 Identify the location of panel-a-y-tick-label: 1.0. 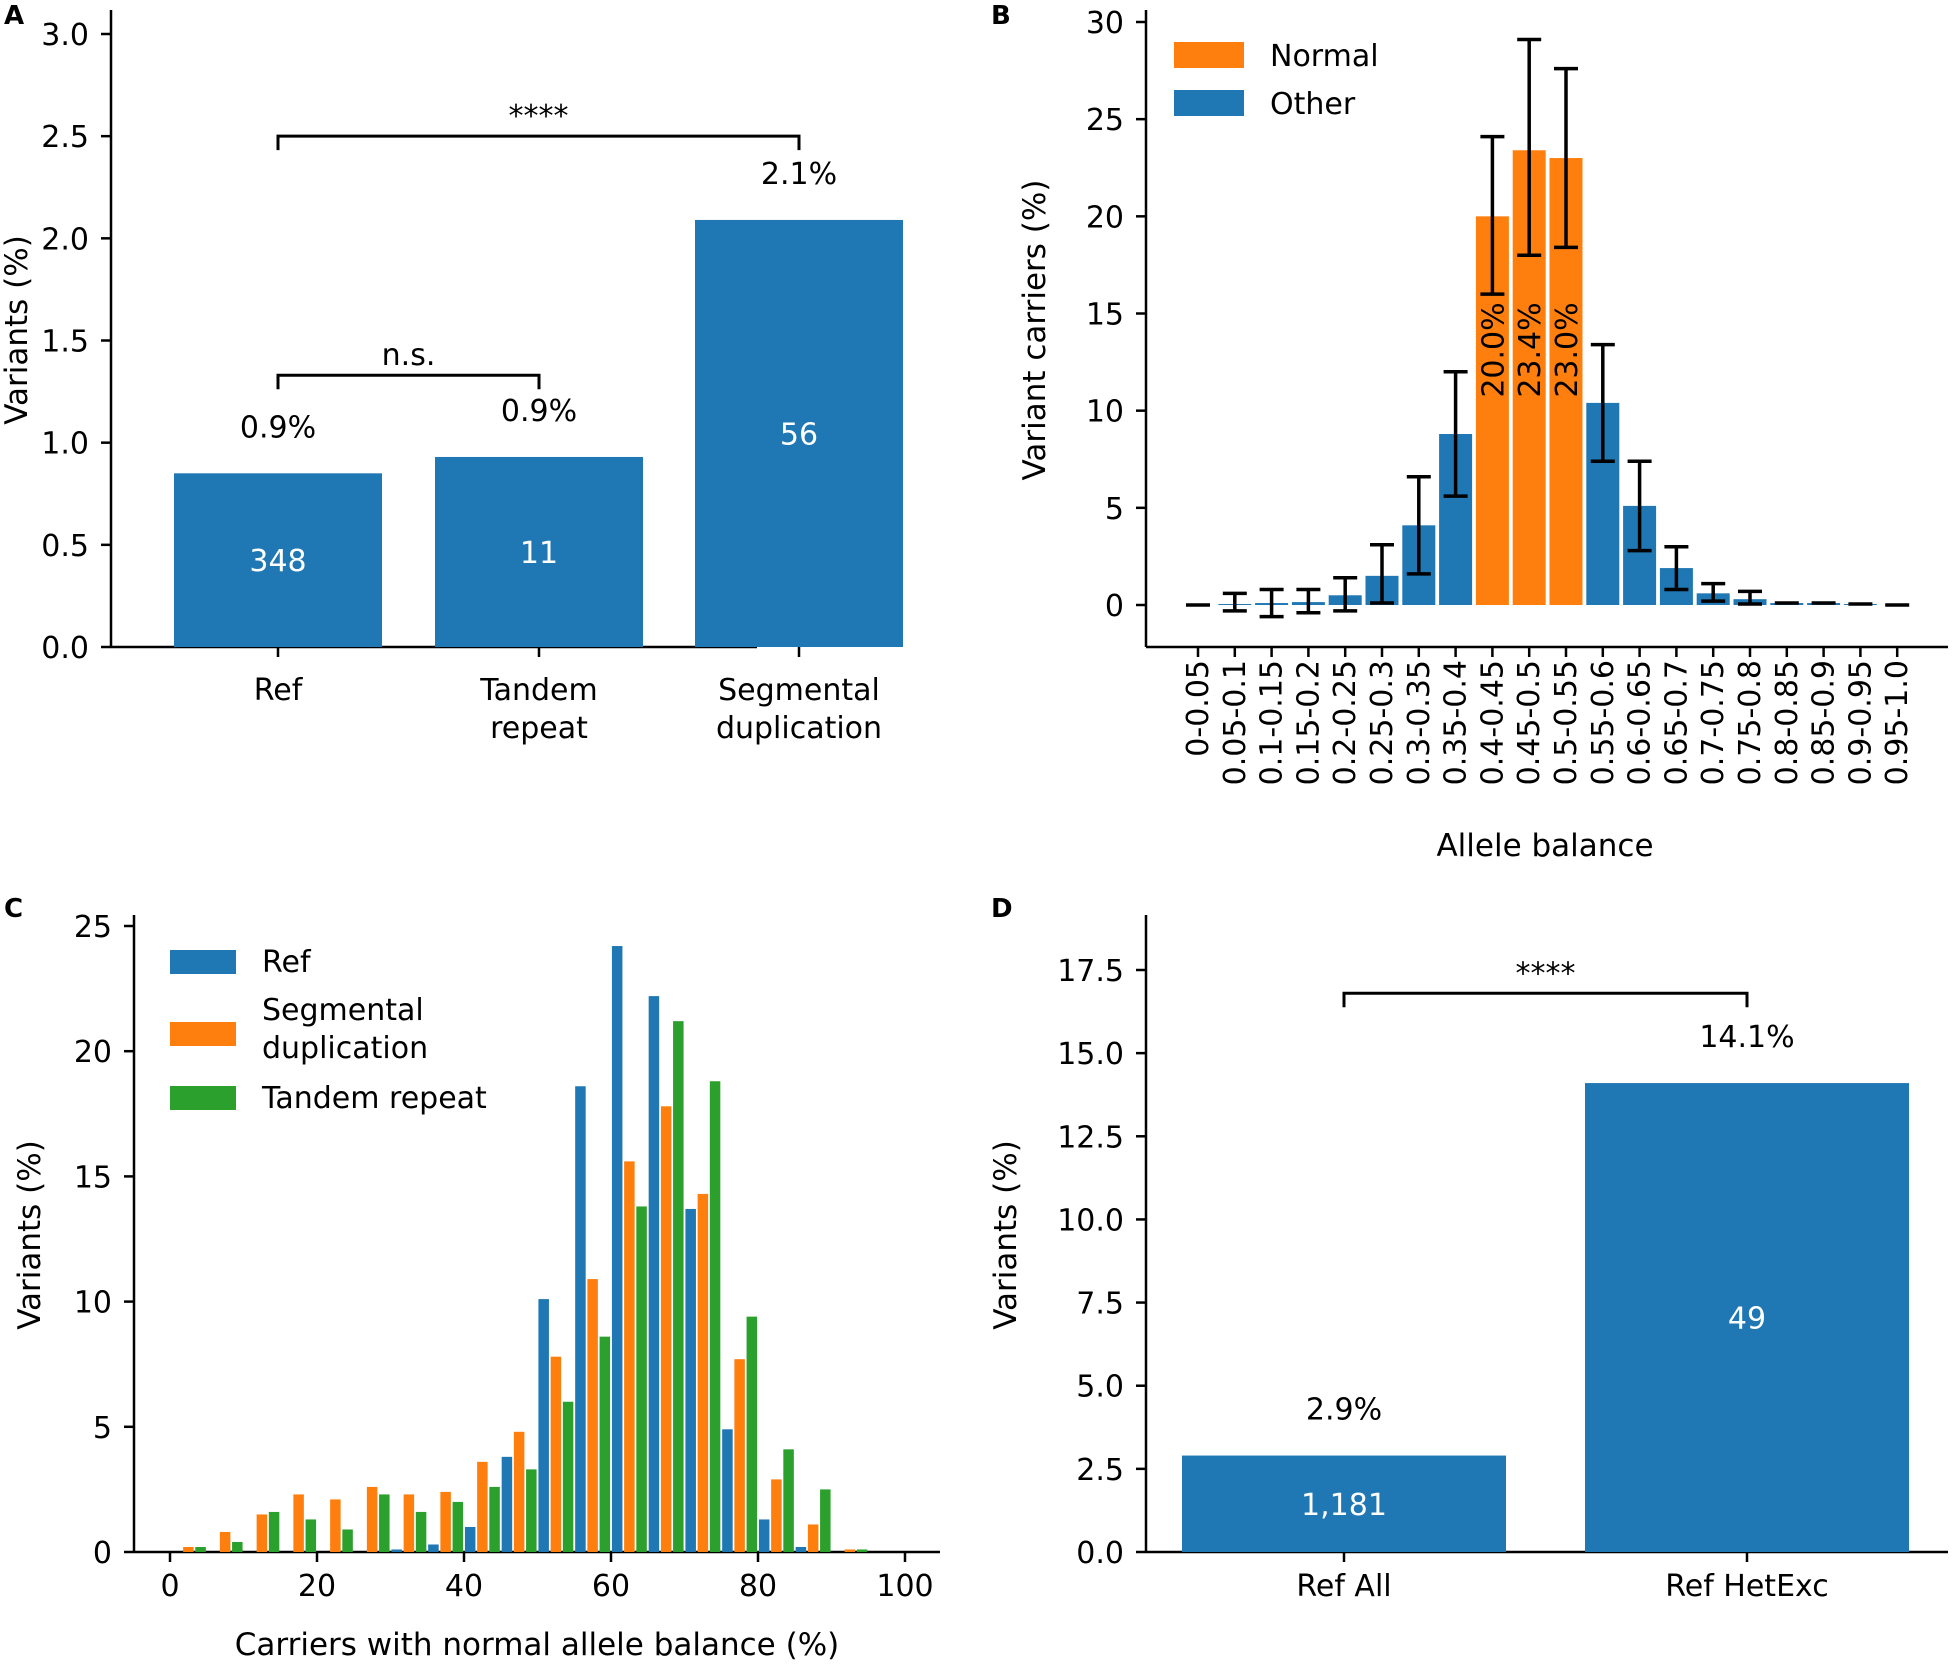
(65, 444).